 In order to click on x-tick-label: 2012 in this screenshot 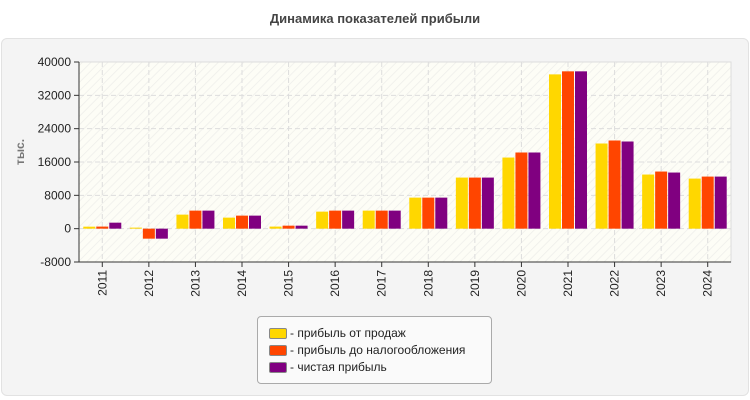, I will do `click(149, 283)`.